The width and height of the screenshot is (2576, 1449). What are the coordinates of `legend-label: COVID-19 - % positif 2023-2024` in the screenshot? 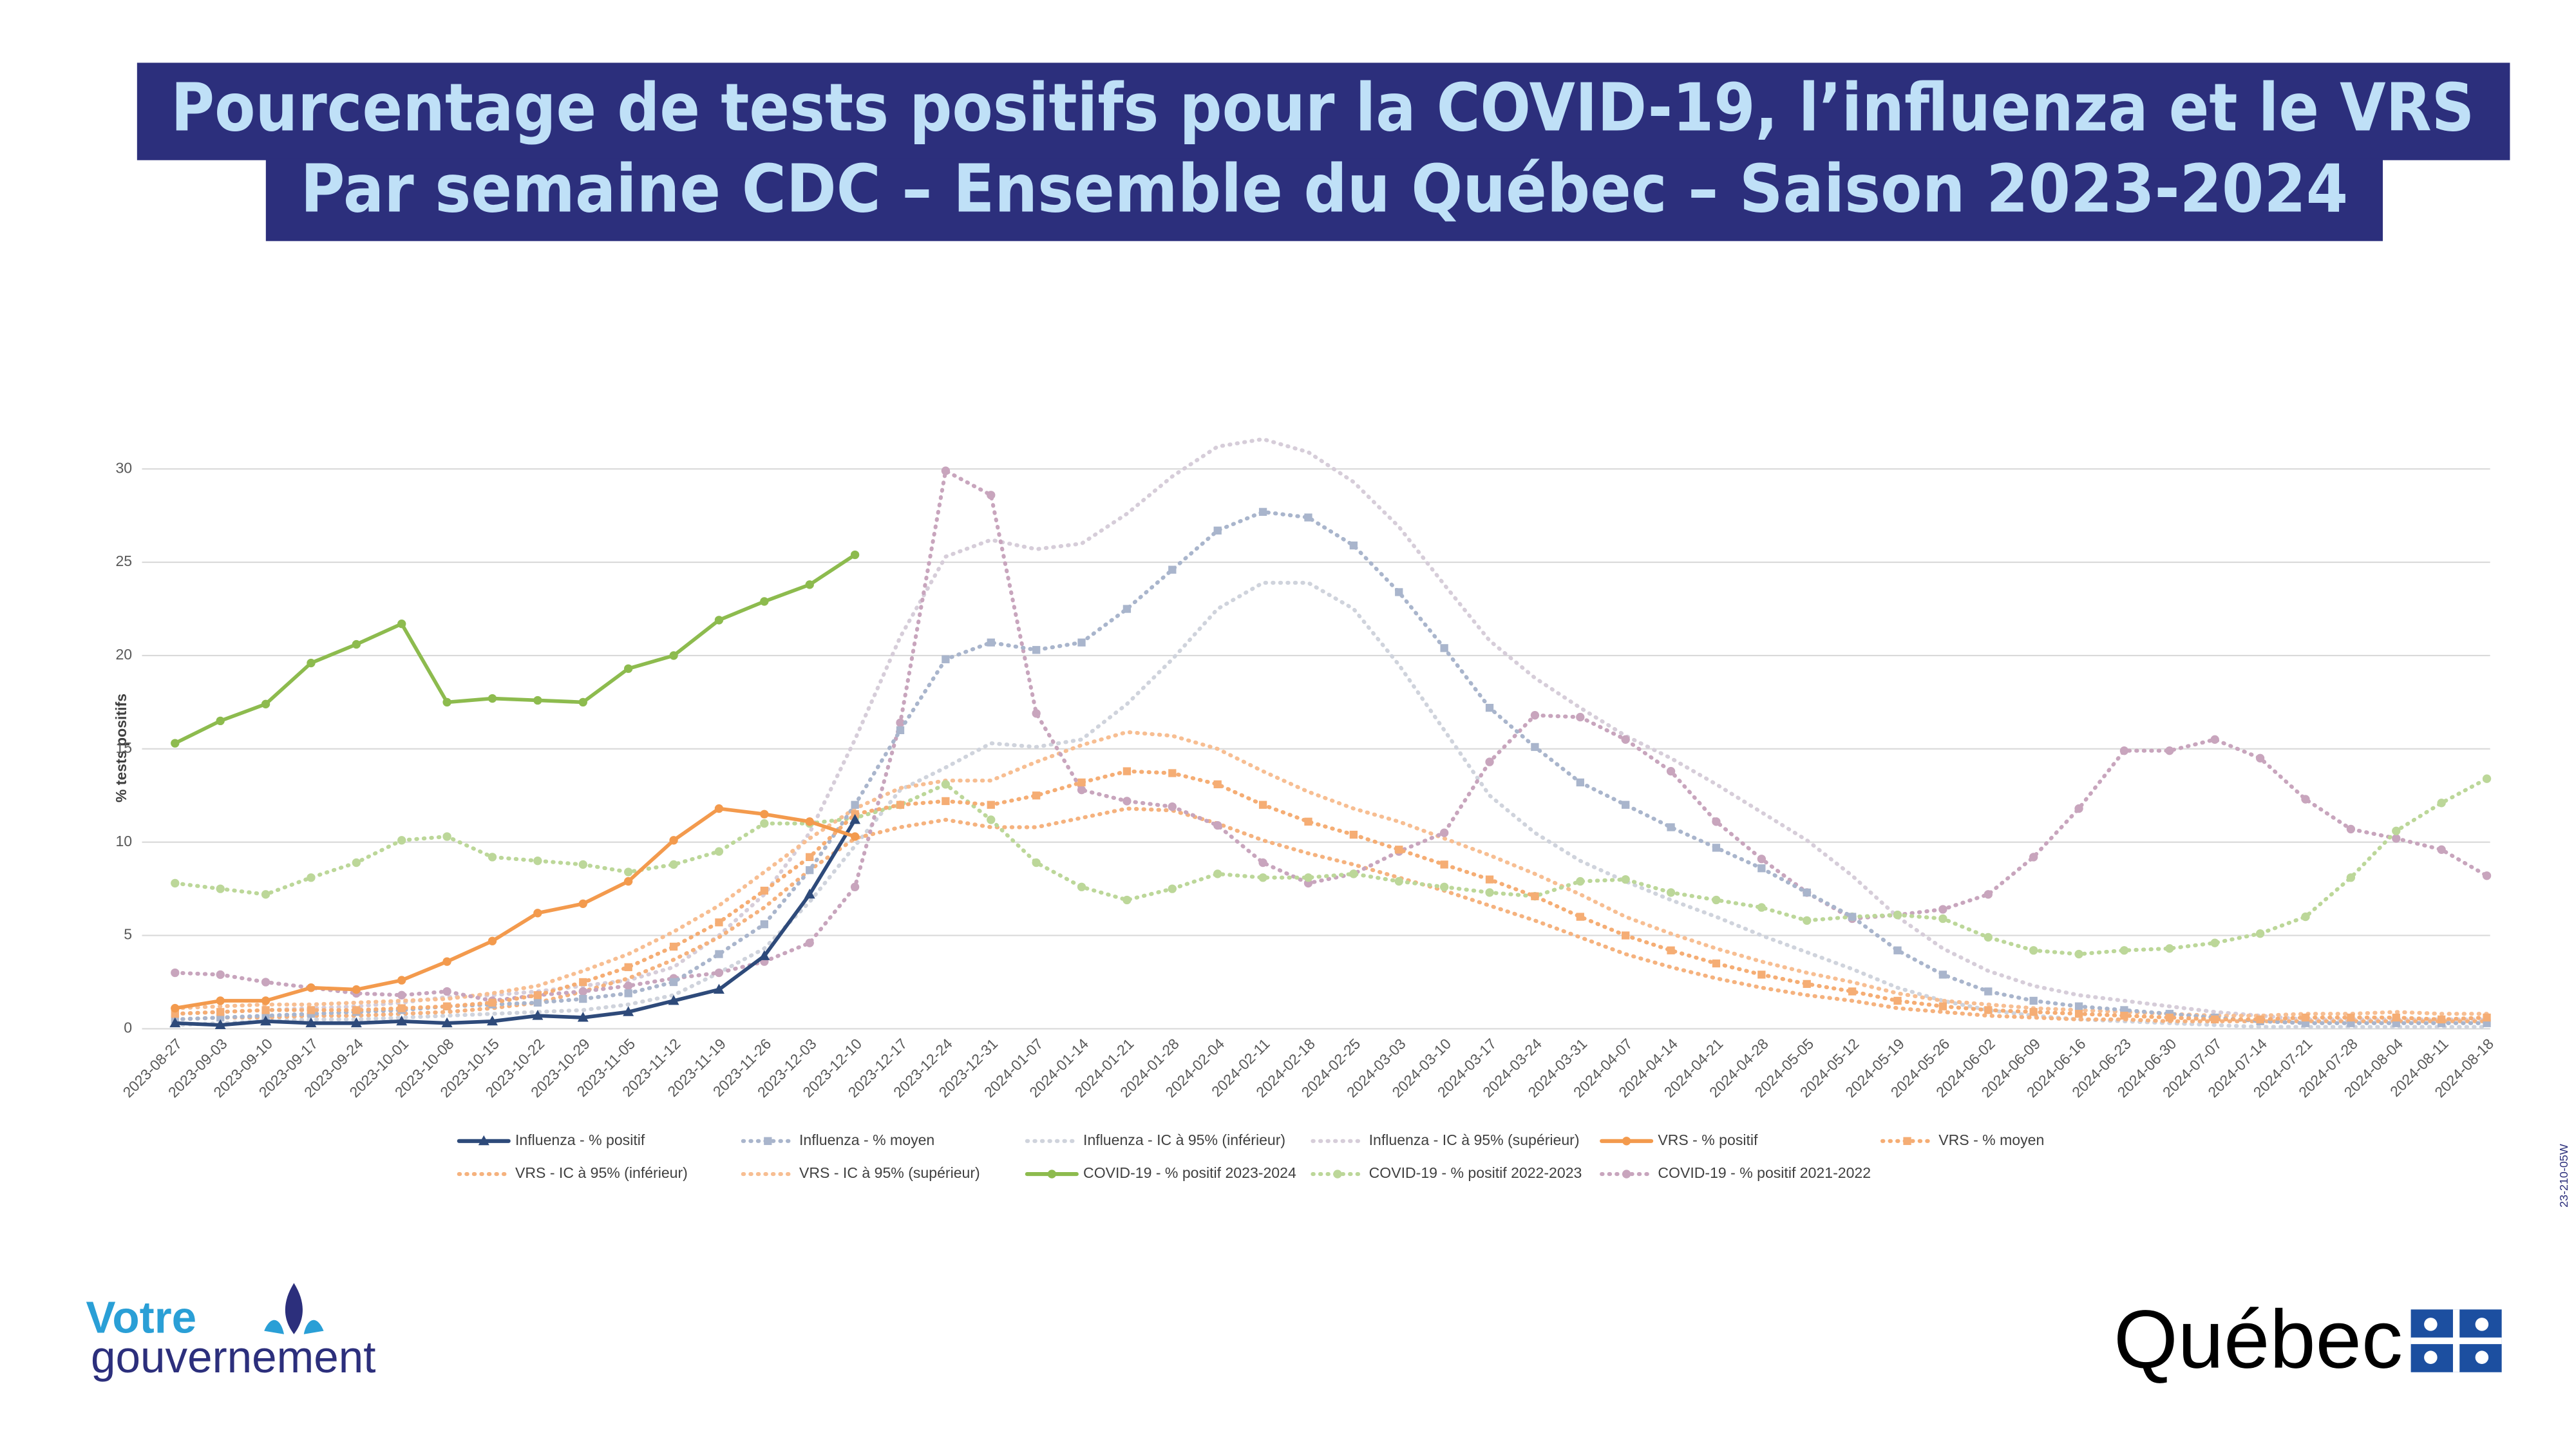 It's located at (1189, 1172).